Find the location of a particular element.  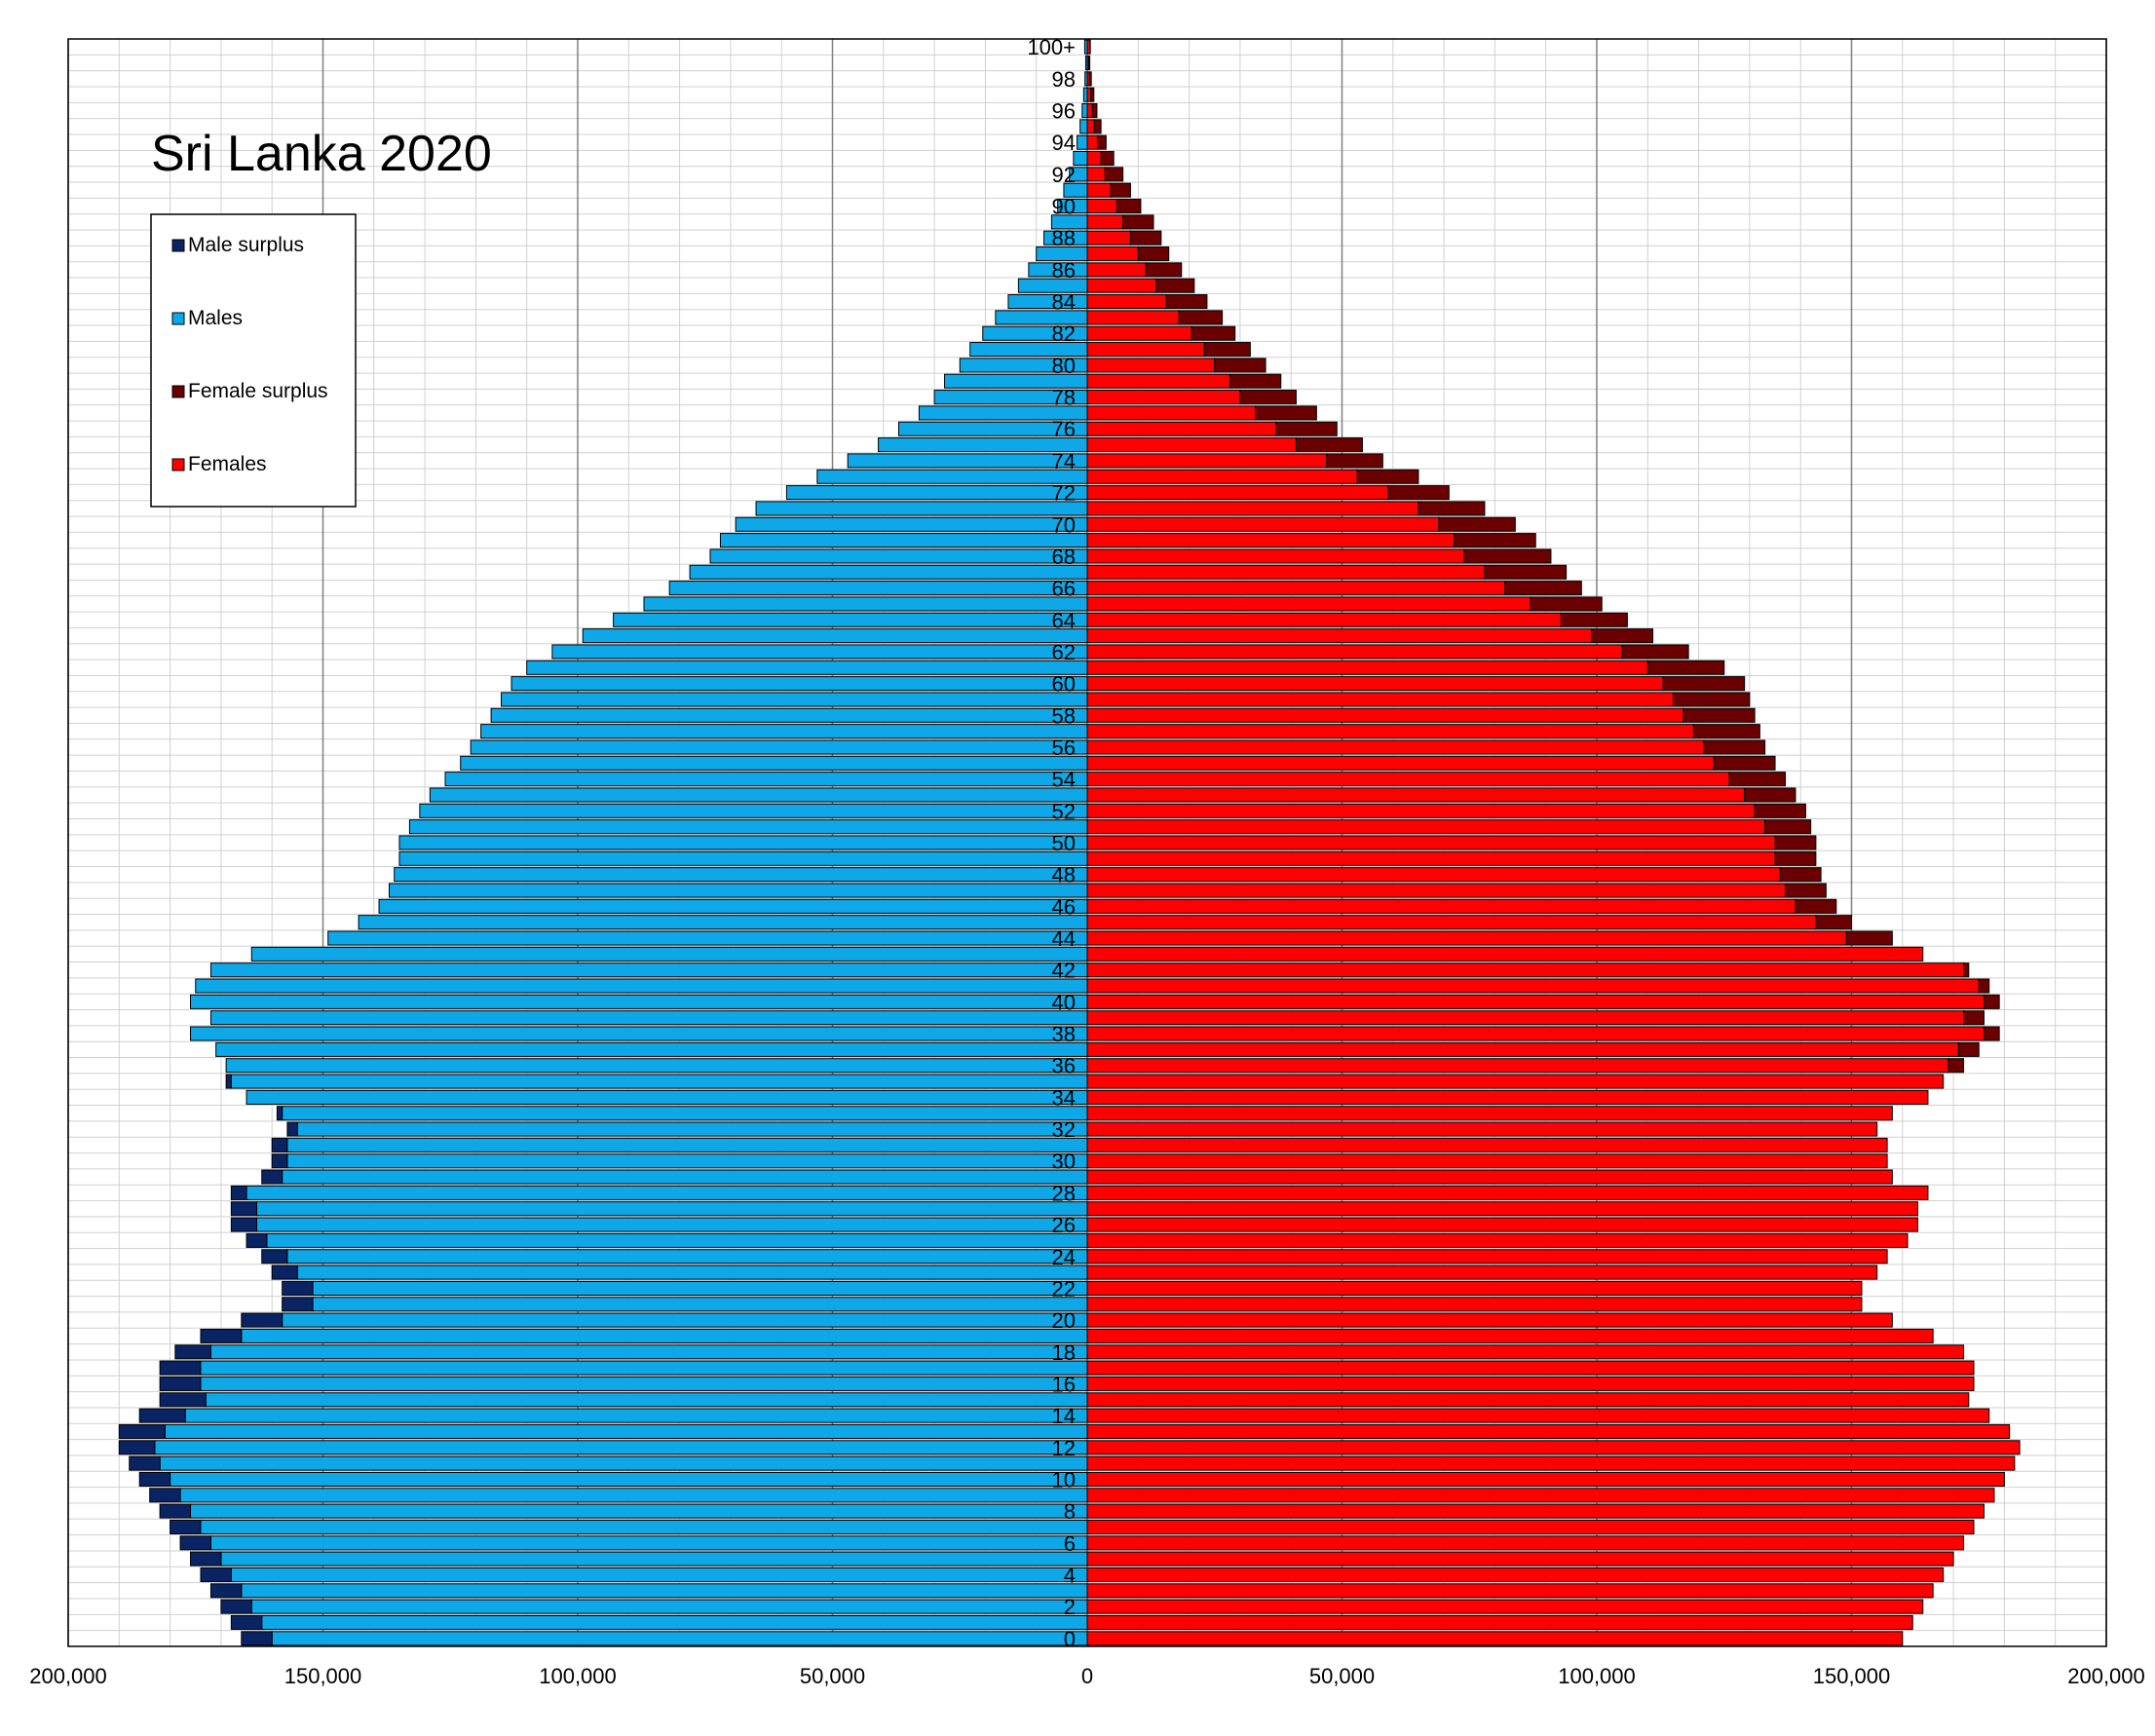

age-tick-label: 24 is located at coordinates (1064, 1257).